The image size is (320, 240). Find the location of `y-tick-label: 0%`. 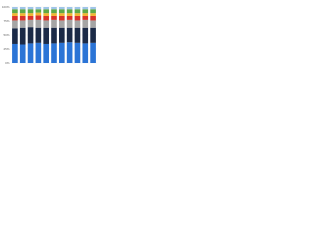

y-tick-label: 0% is located at coordinates (7, 63).